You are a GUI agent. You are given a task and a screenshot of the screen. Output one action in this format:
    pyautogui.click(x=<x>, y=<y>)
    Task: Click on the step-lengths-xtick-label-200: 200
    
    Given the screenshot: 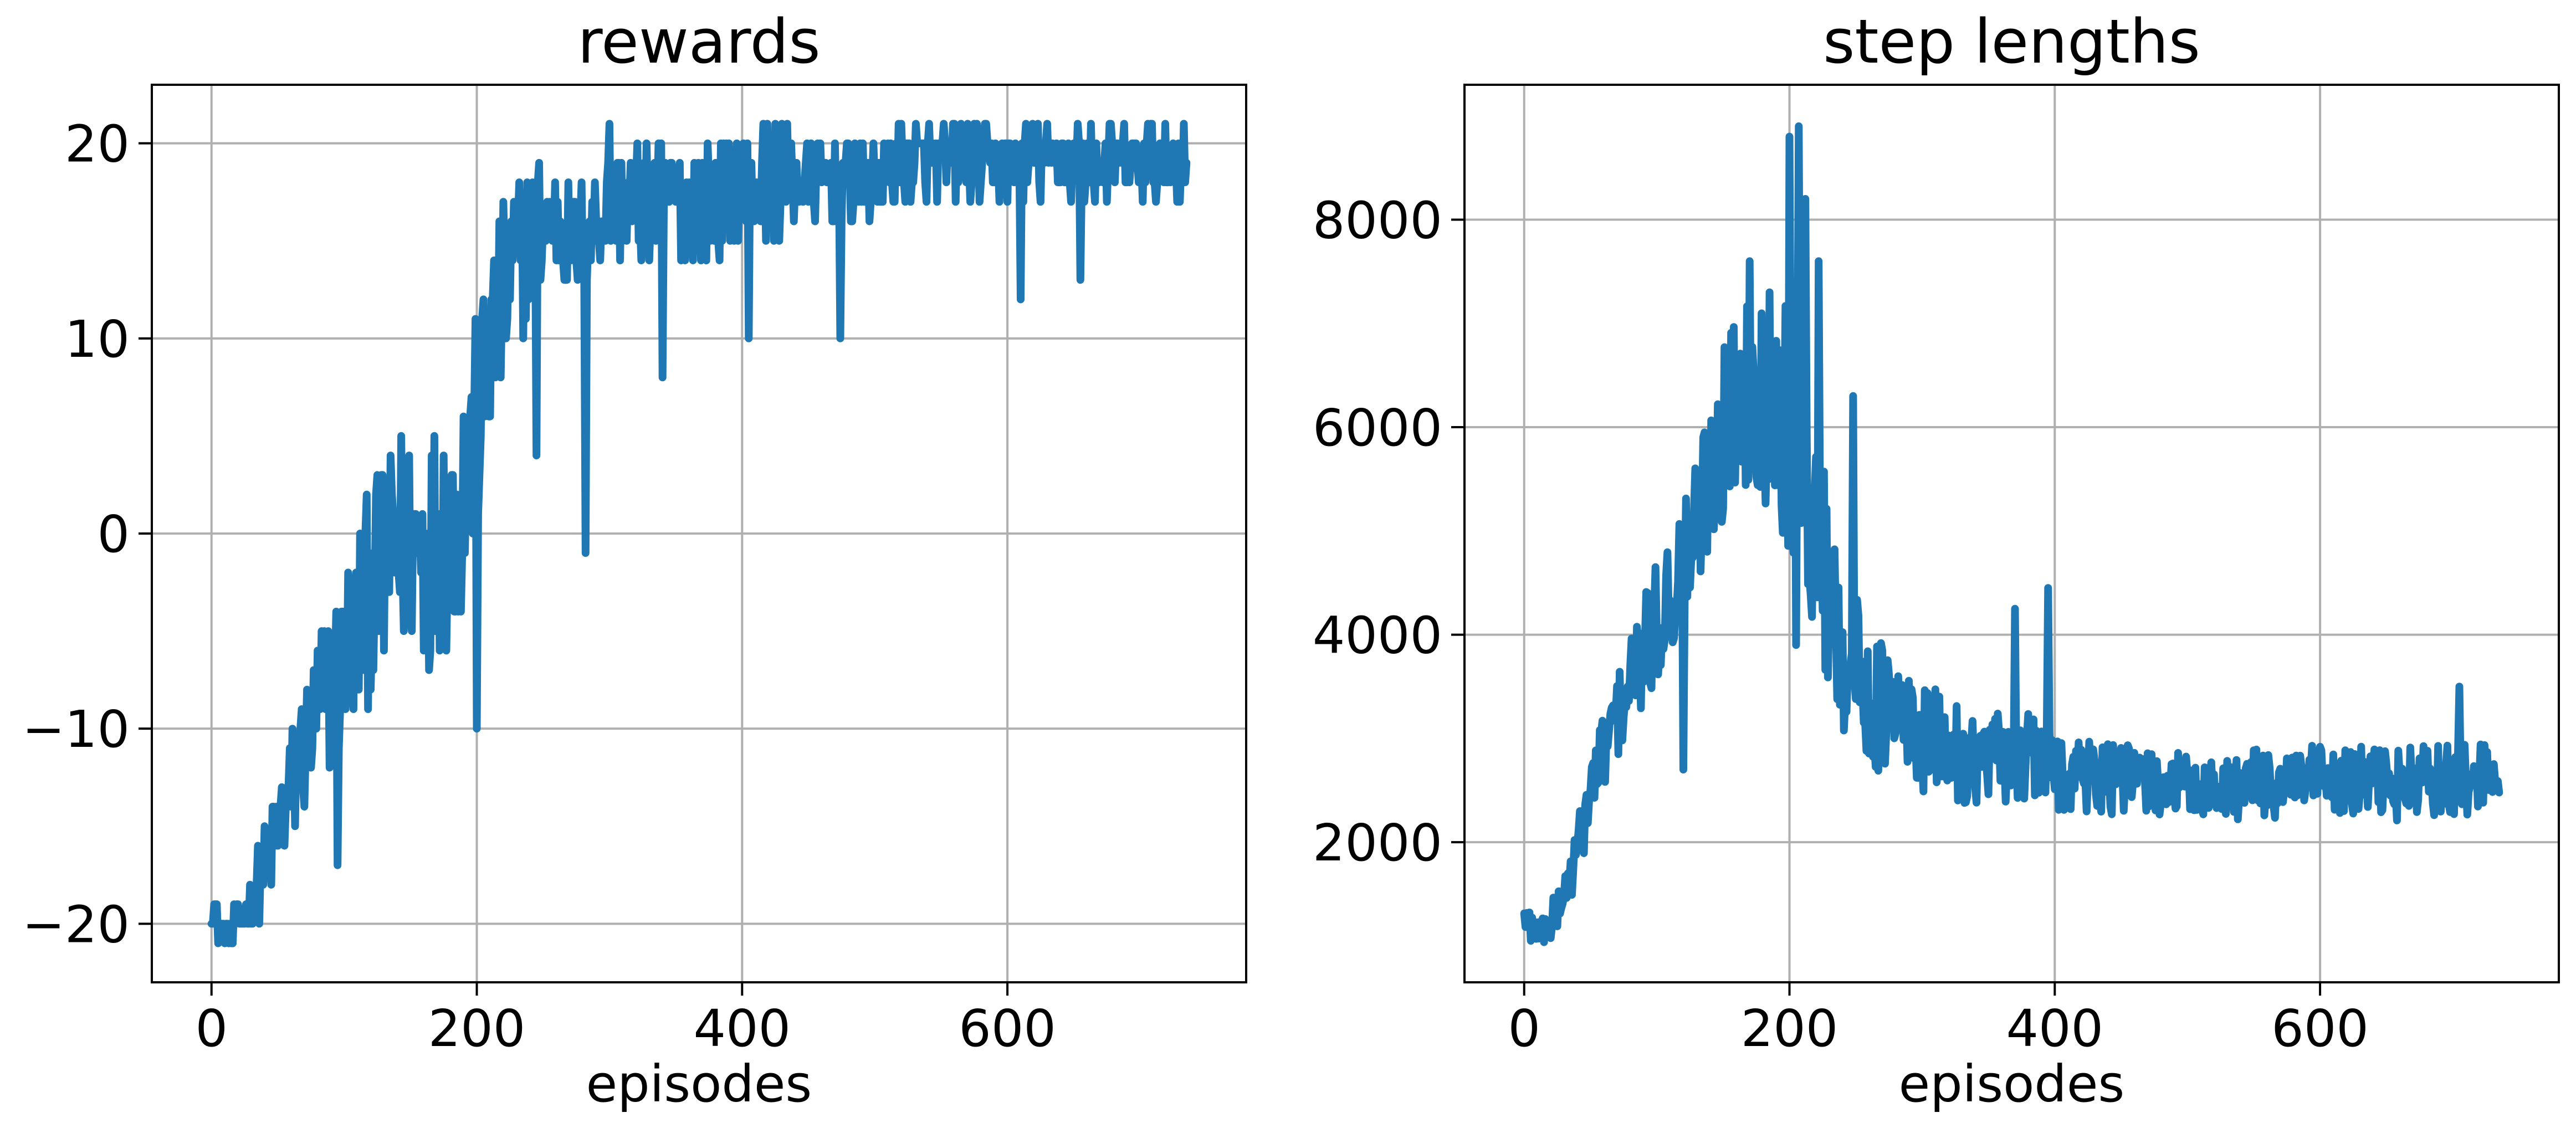 What is the action you would take?
    pyautogui.click(x=1789, y=1028)
    